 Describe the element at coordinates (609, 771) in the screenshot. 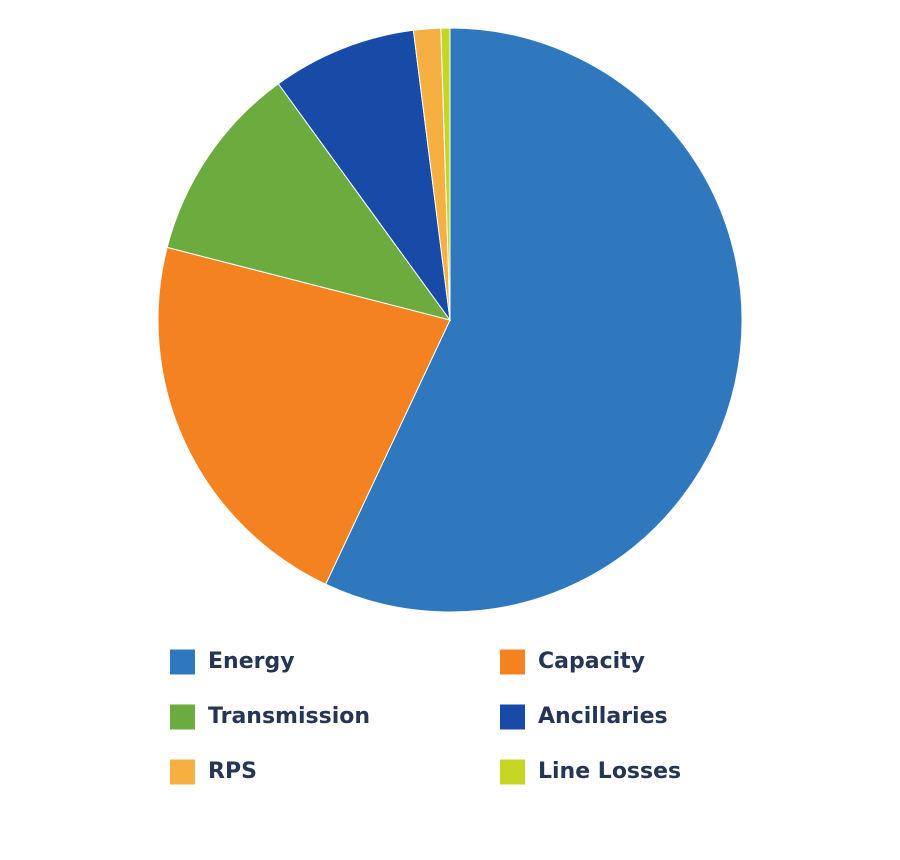

I see `legend-label: Line Losses` at that location.